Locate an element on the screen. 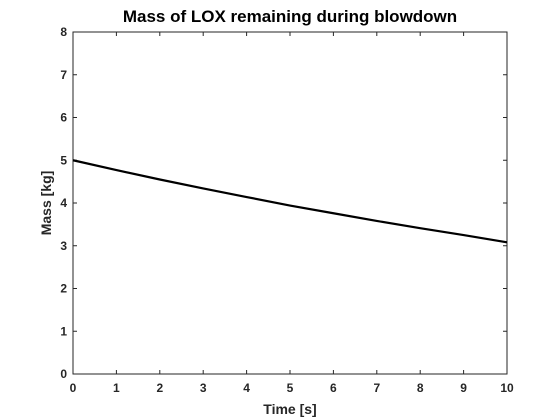 The image size is (560, 420). y-tick-label: 1 is located at coordinates (63, 331).